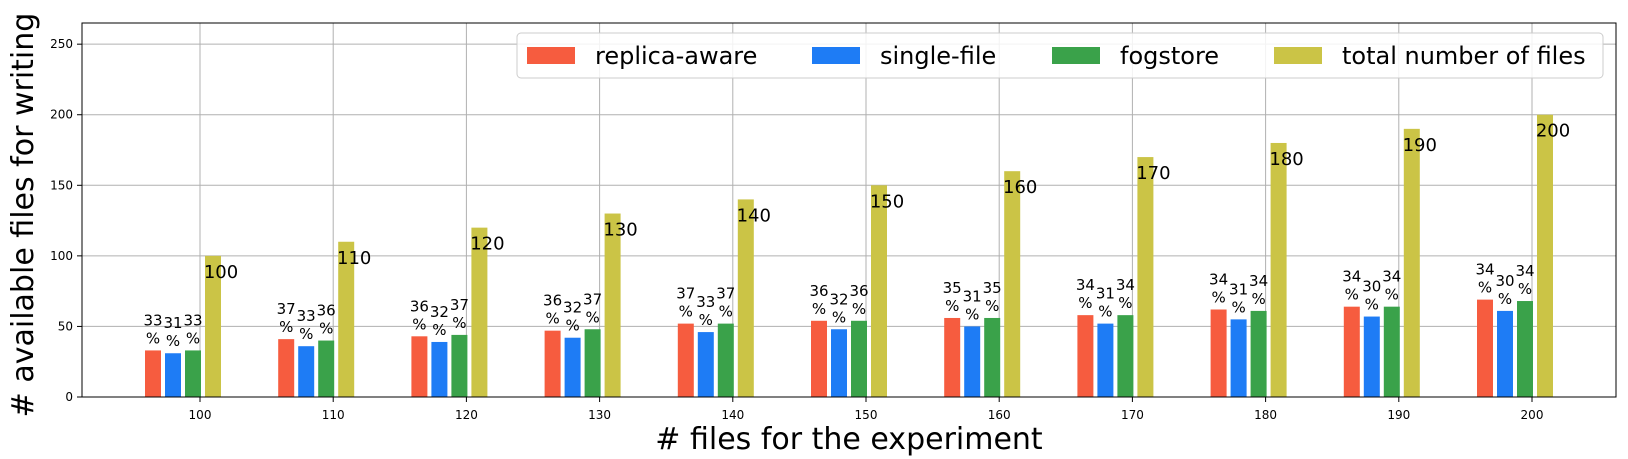 This screenshot has width=1628, height=459. Describe the element at coordinates (23, 215) in the screenshot. I see `y-axis-title: # available files for writing` at that location.